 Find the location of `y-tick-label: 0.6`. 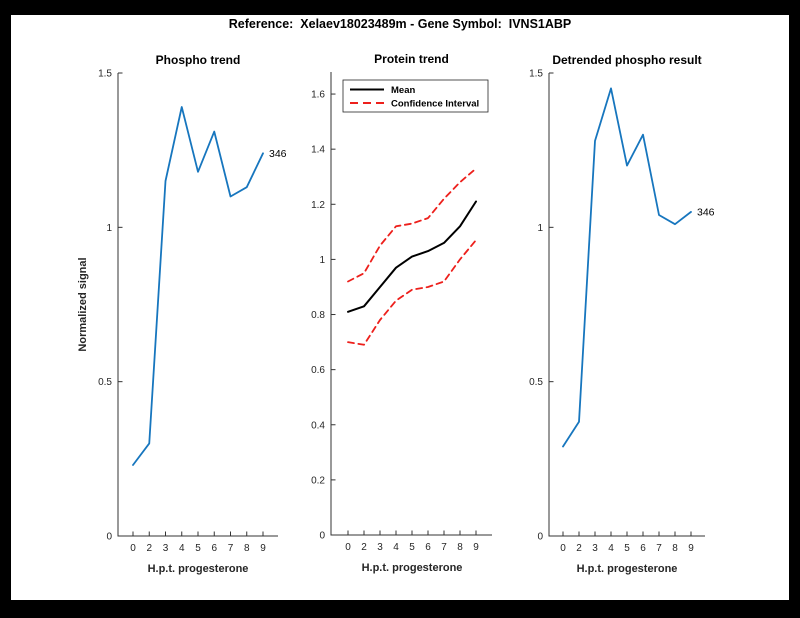

y-tick-label: 0.6 is located at coordinates (318, 370).